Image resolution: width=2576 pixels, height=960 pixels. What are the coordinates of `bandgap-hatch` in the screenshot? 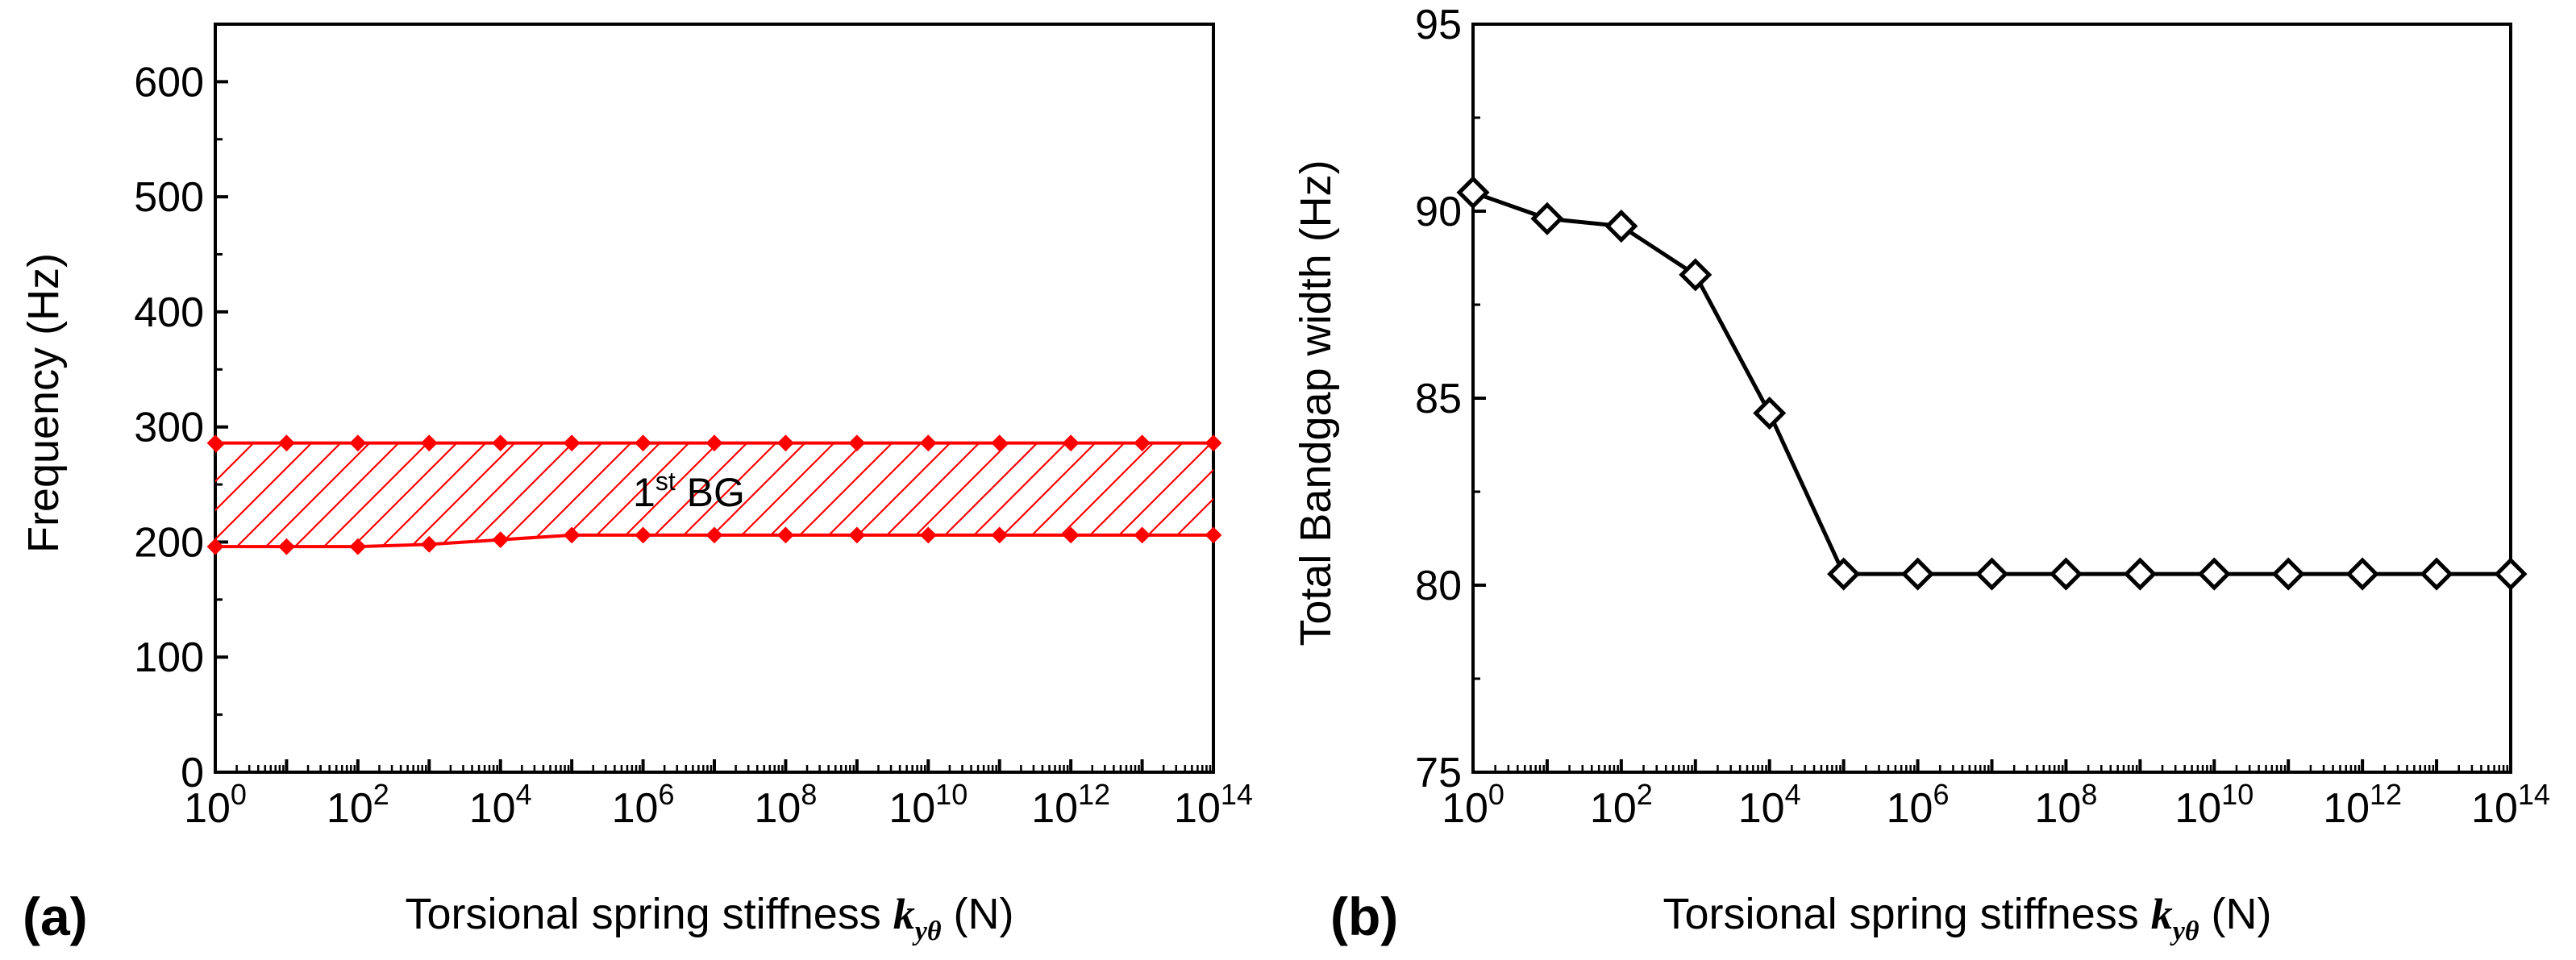 It's located at (714, 495).